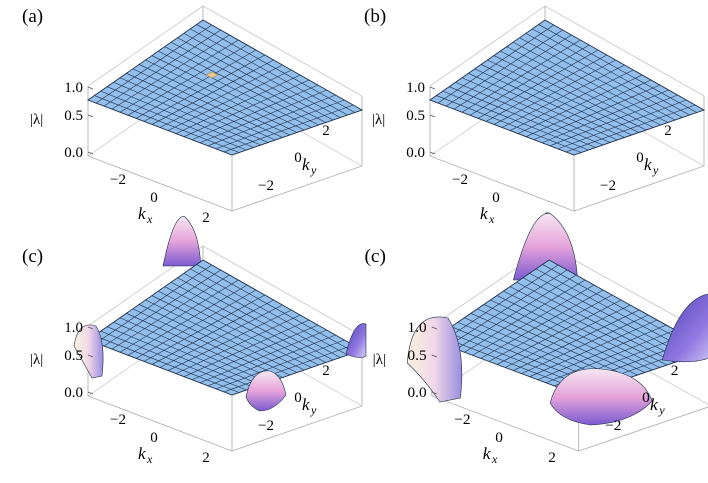 Image resolution: width=708 pixels, height=483 pixels. I want to click on panel-label: (b), so click(375, 16).